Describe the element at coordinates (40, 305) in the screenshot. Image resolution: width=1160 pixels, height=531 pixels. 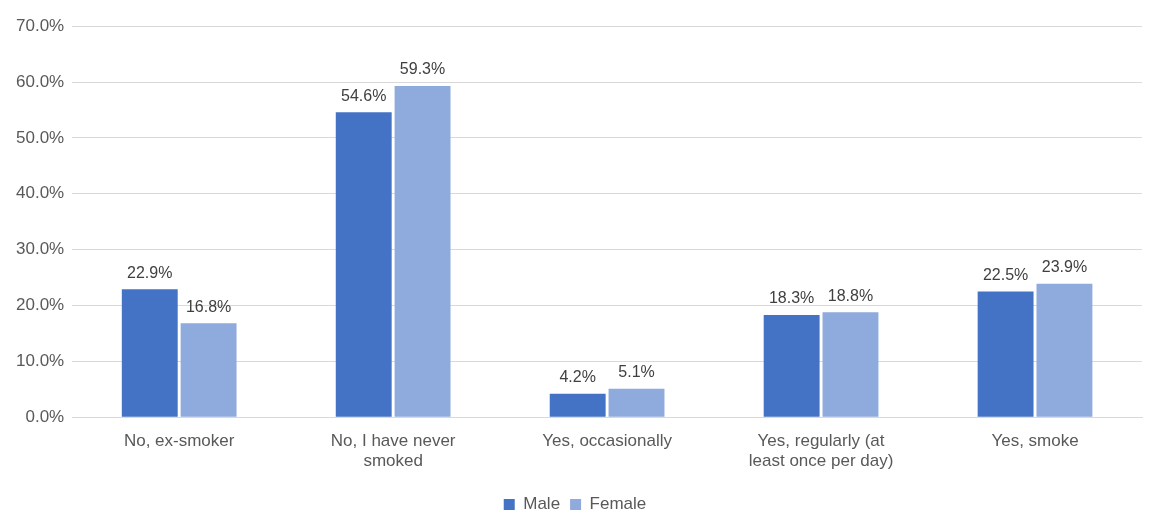
I see `y-tick-label: 20.0%` at that location.